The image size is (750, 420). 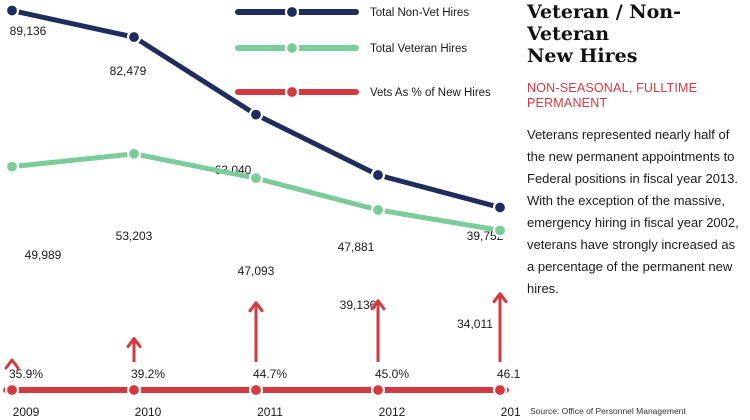 What do you see at coordinates (582, 56) in the screenshot?
I see `chart-title-line-2: New Hires` at bounding box center [582, 56].